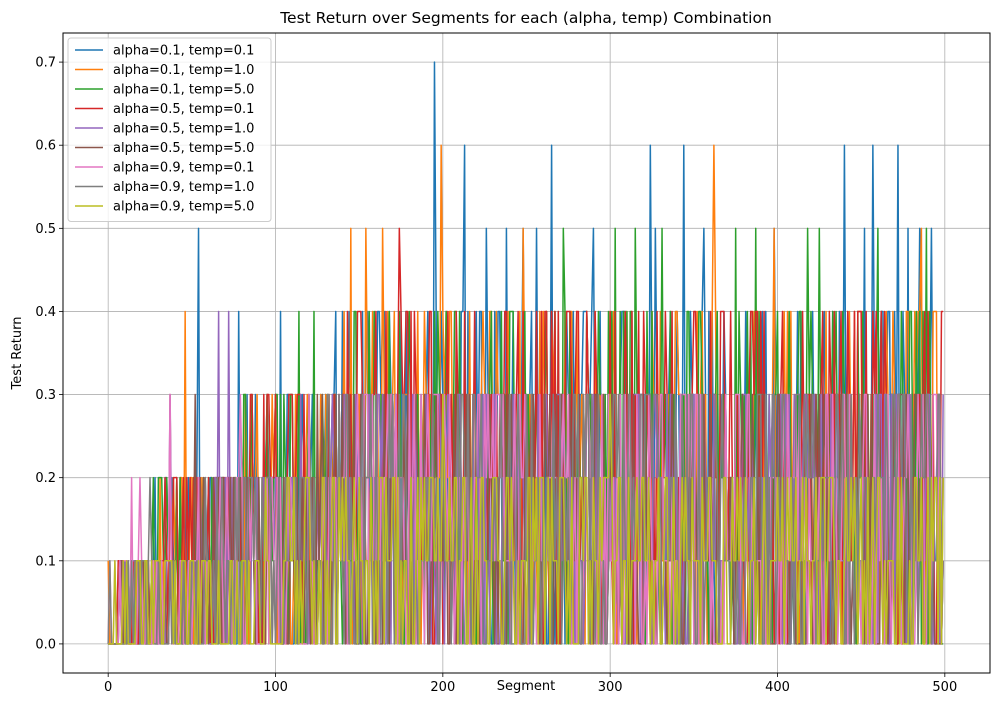 The image size is (1001, 701). What do you see at coordinates (183, 109) in the screenshot?
I see `legend-label: alpha=0.5, temp=0.1` at bounding box center [183, 109].